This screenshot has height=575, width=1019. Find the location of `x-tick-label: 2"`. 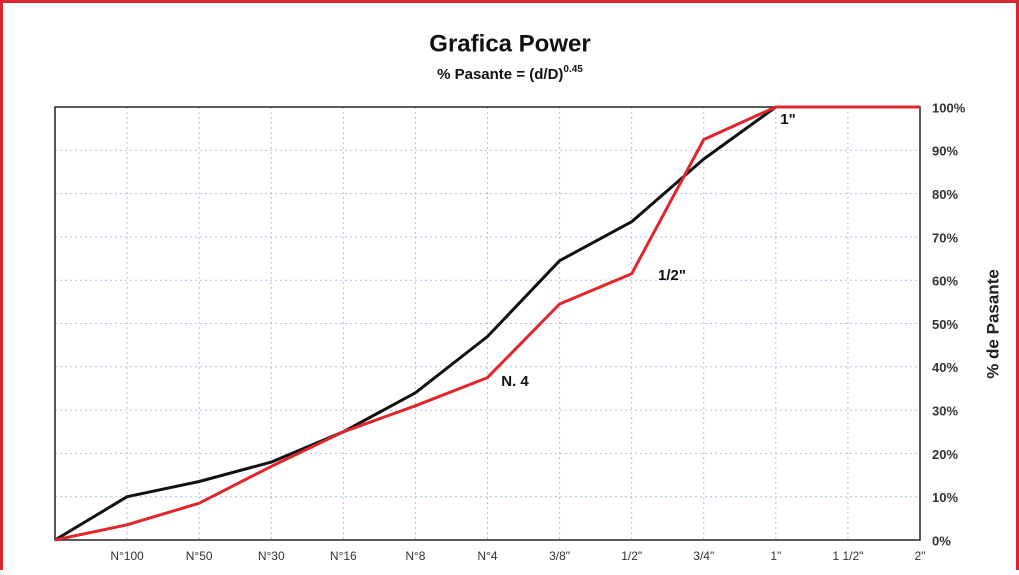

x-tick-label: 2" is located at coordinates (920, 556).